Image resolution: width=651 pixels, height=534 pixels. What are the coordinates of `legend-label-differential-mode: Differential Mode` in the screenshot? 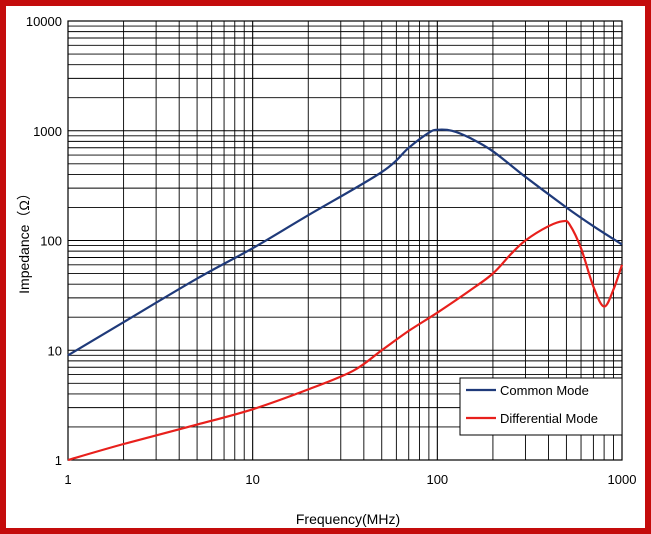 It's located at (549, 418).